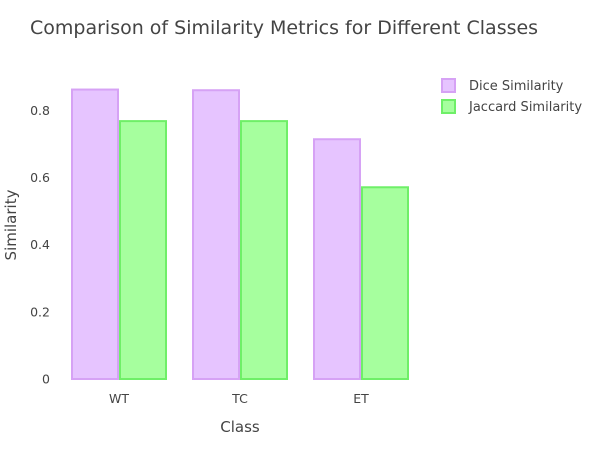  I want to click on y-tick-label: 0.8, so click(40, 110).